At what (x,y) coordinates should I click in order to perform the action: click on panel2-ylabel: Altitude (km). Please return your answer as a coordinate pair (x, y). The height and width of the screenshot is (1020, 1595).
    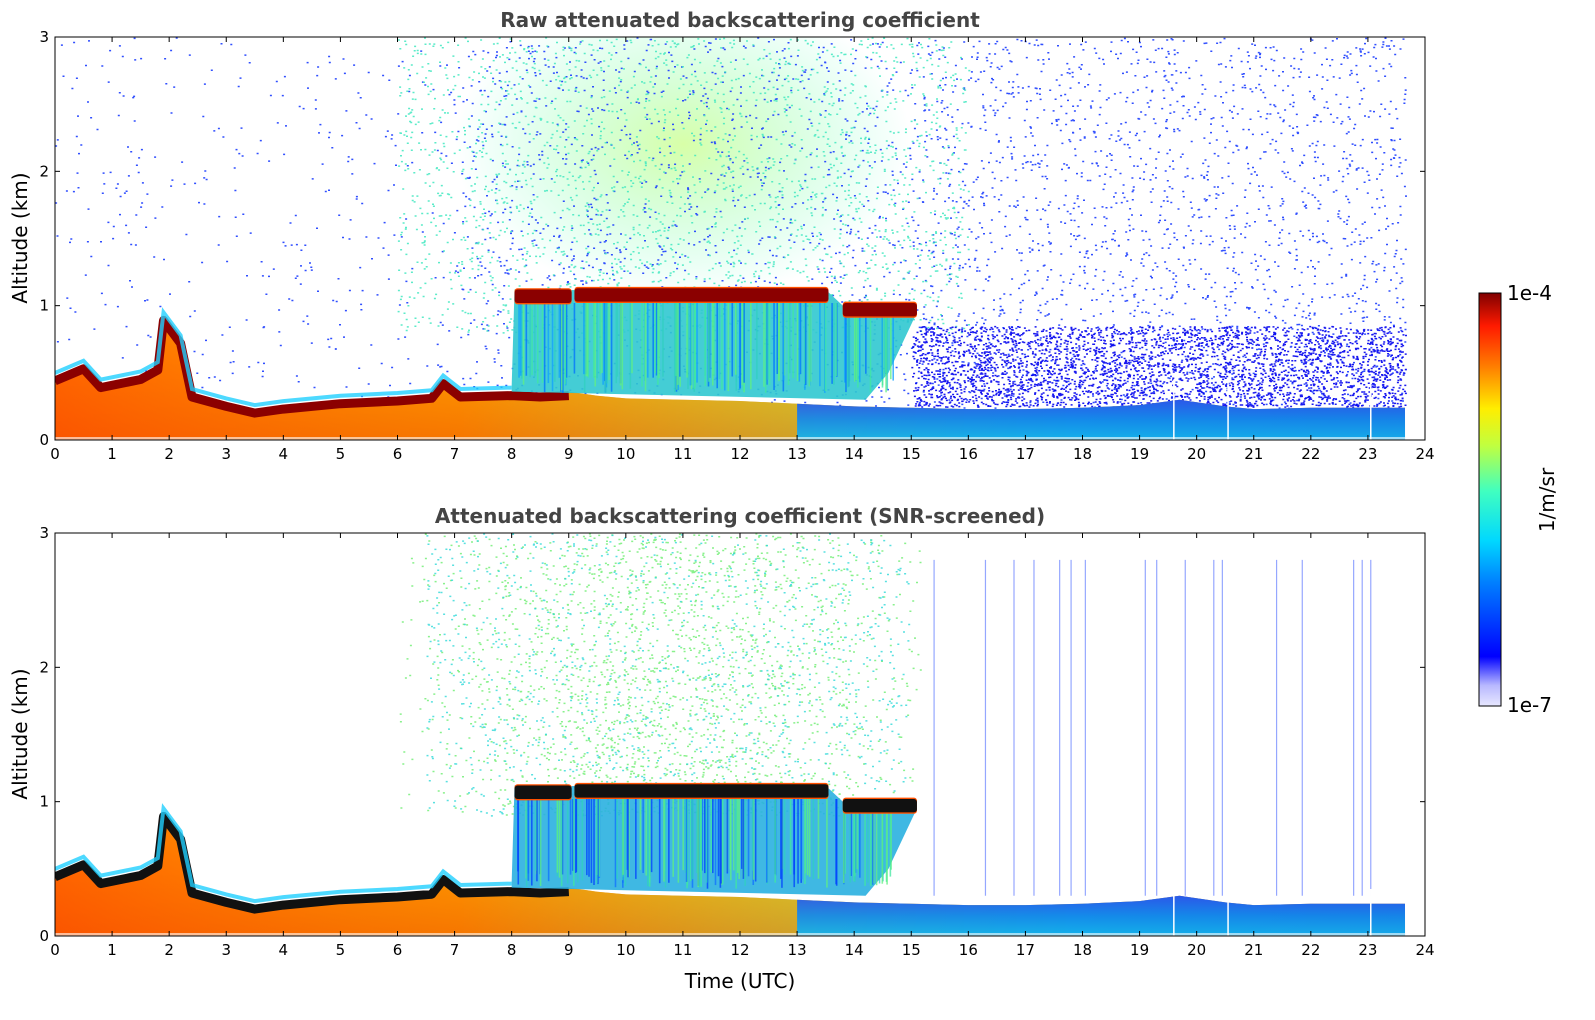
    Looking at the image, I should click on (20, 733).